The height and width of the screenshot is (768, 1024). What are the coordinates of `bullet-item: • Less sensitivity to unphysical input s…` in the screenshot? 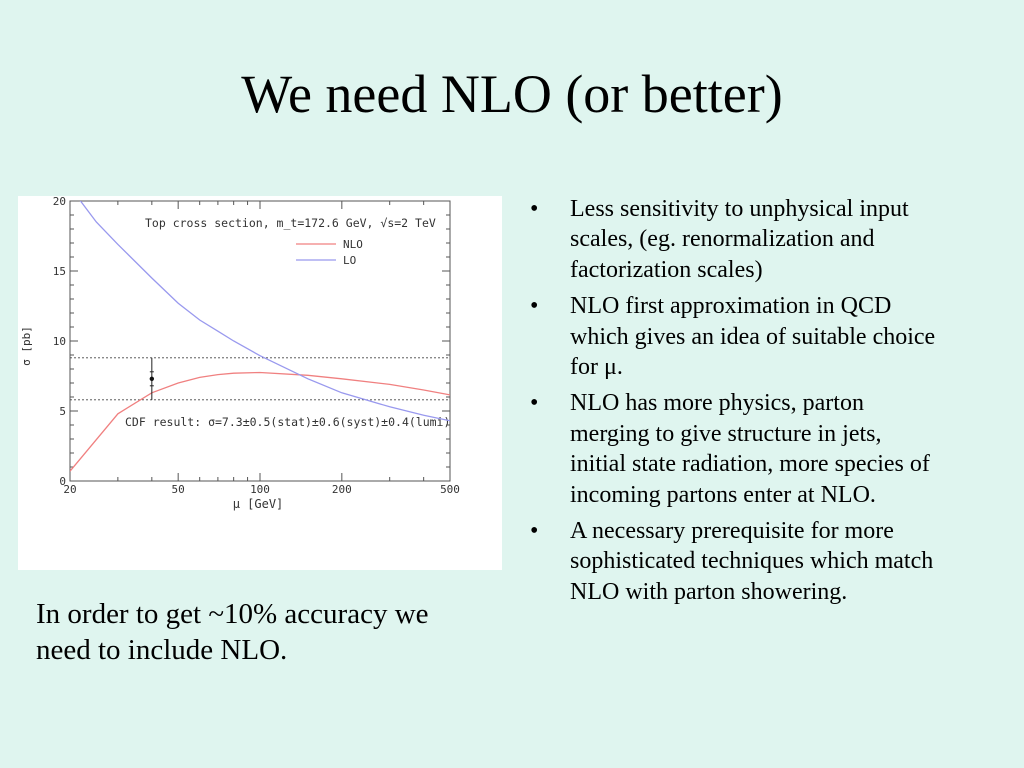 It's located at (735, 239).